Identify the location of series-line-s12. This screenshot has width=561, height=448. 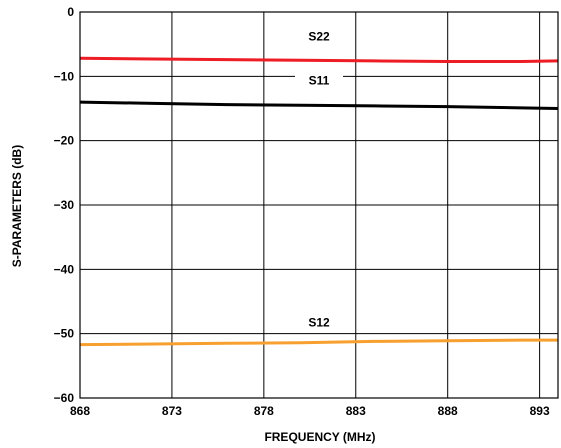
(318, 342).